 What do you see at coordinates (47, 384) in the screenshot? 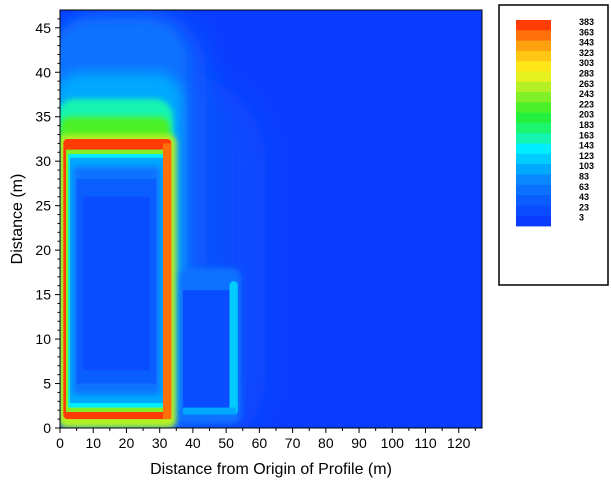
I see `y-tick-label: 5` at bounding box center [47, 384].